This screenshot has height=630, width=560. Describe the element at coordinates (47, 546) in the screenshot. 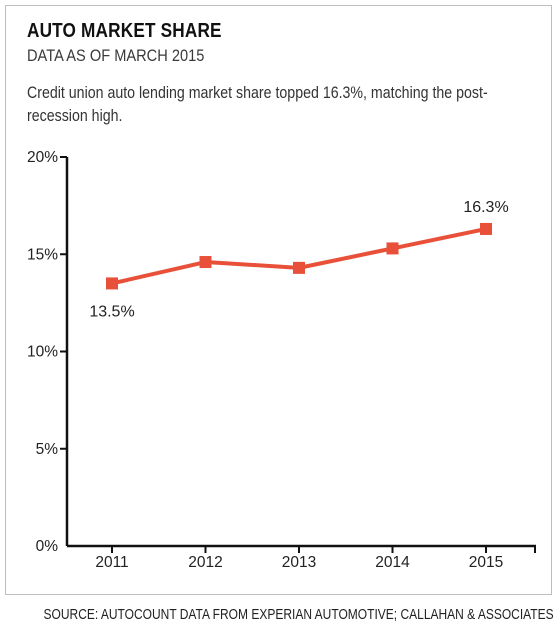

I see `y-tick-label: 0%` at that location.